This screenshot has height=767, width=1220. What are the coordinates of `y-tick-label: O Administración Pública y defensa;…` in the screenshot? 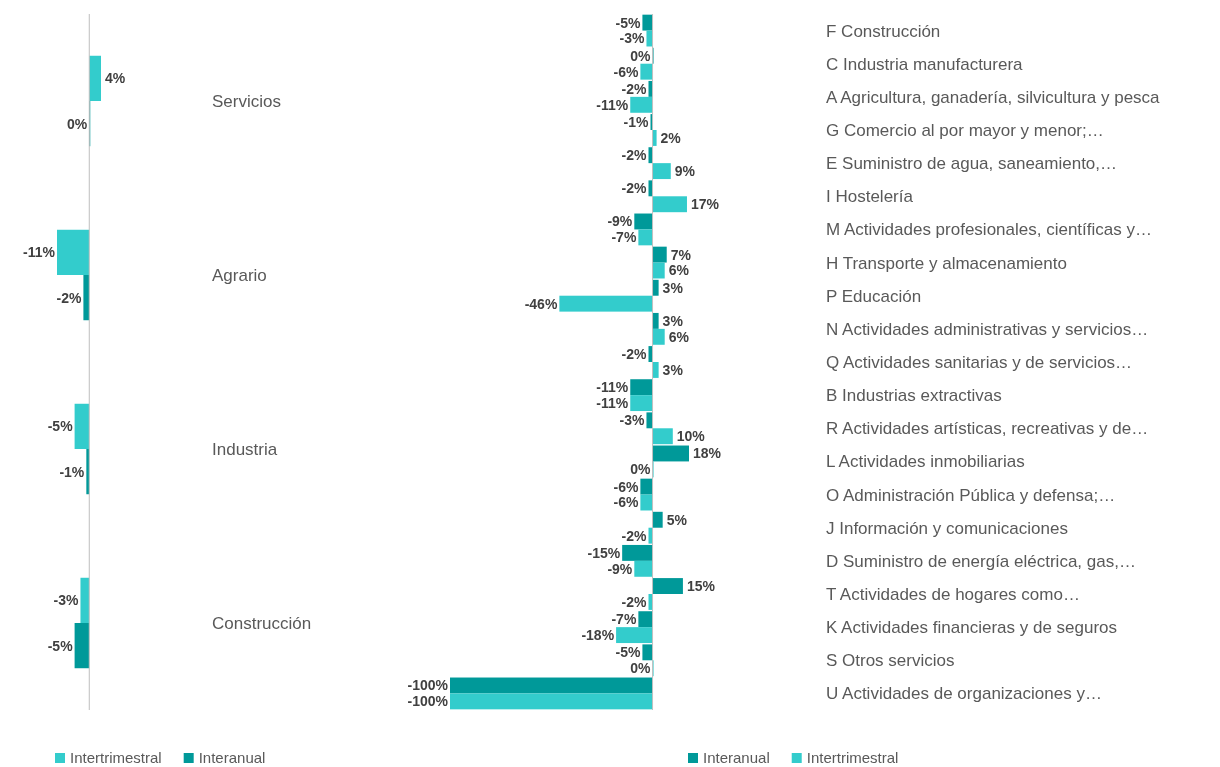 It's located at (971, 495).